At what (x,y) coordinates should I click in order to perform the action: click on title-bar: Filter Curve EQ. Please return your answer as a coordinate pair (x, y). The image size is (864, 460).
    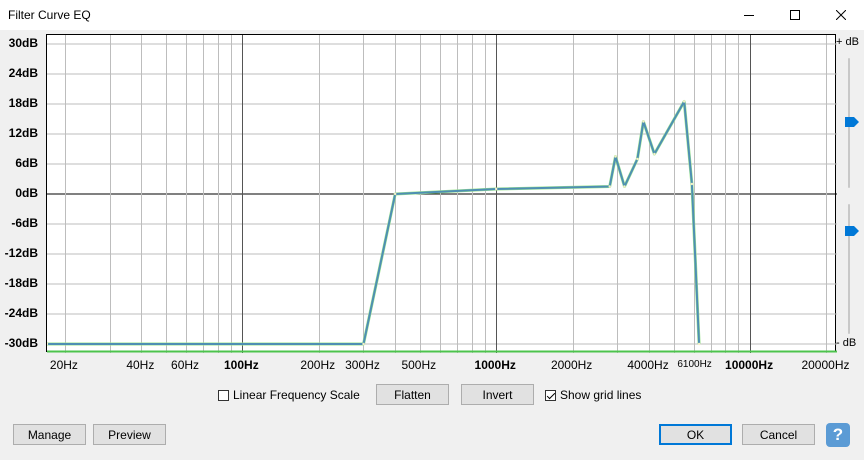
    Looking at the image, I should click on (432, 15).